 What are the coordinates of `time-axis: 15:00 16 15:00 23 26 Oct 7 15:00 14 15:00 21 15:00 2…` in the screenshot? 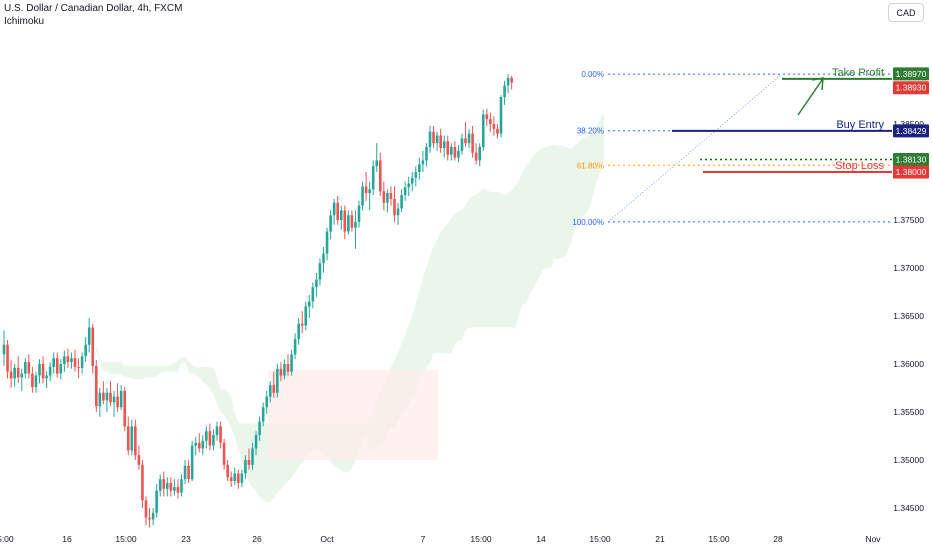 It's located at (440, 539).